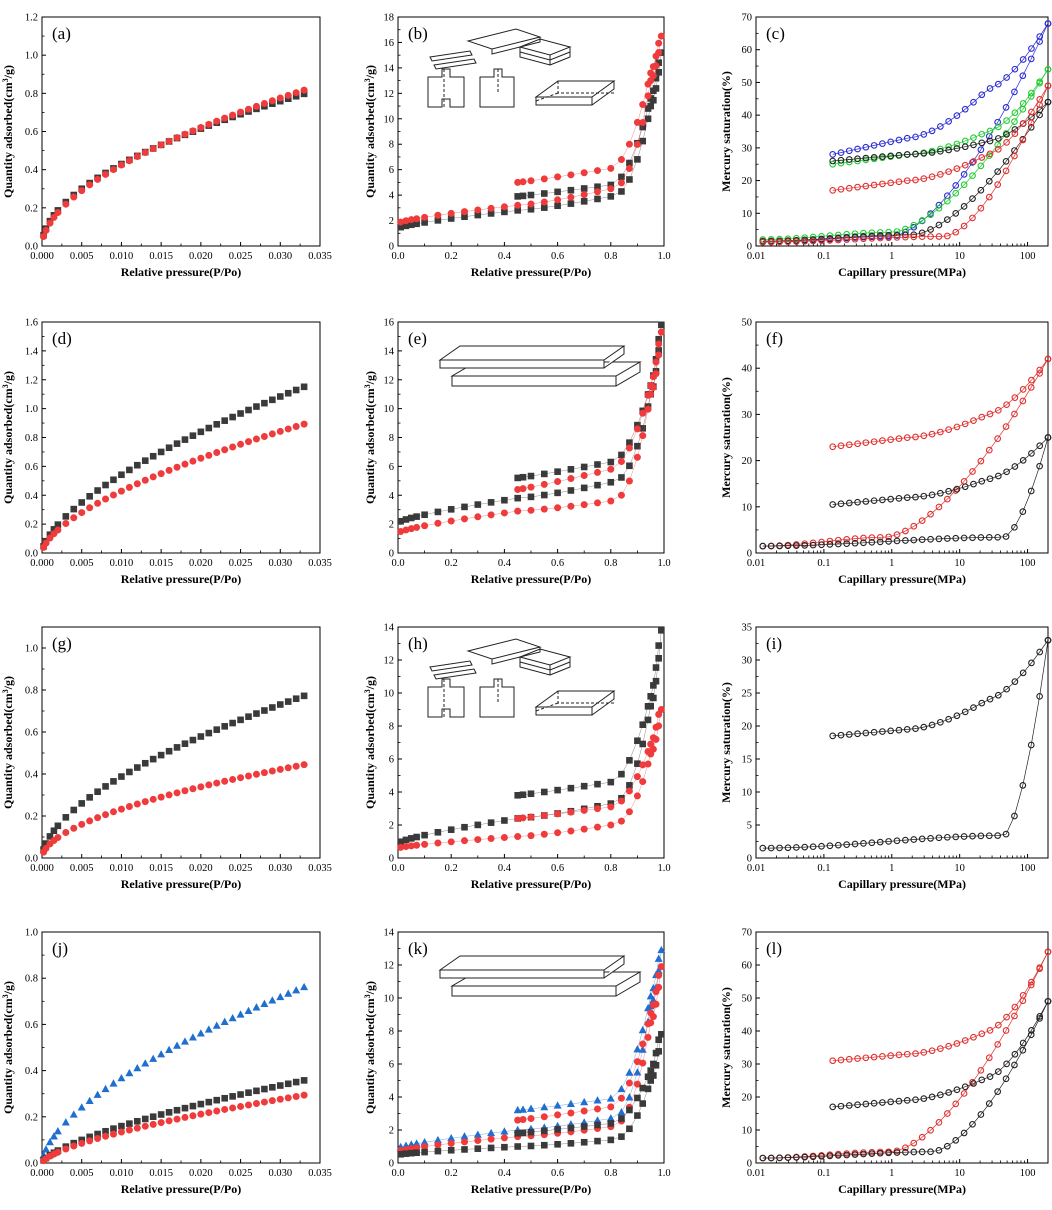 The image size is (1052, 1210). What do you see at coordinates (389, 351) in the screenshot?
I see `y-tick-label: 14` at bounding box center [389, 351].